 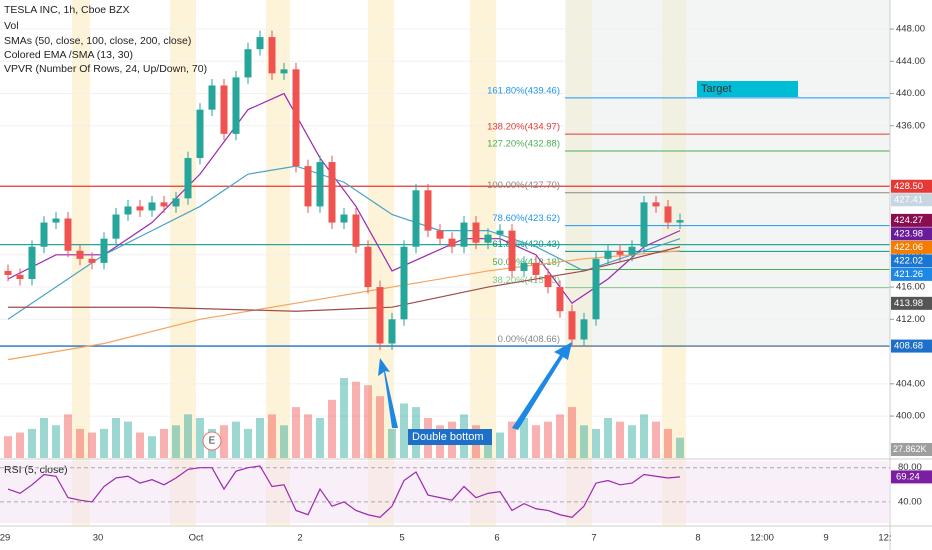 I want to click on earnings-text: E, so click(x=212, y=441).